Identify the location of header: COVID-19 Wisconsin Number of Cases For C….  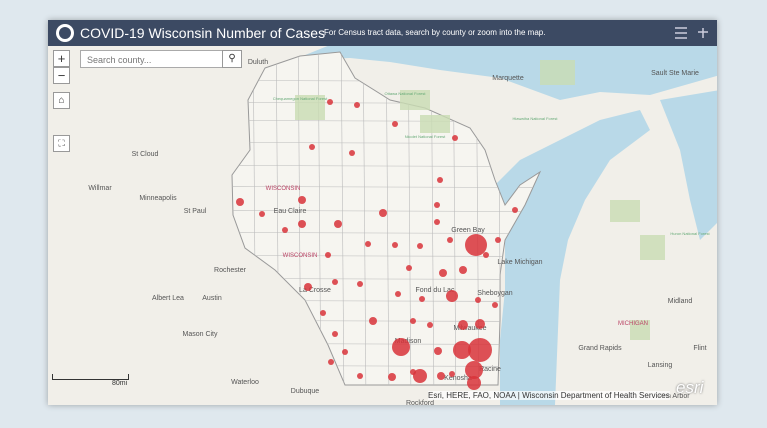
(382, 33).